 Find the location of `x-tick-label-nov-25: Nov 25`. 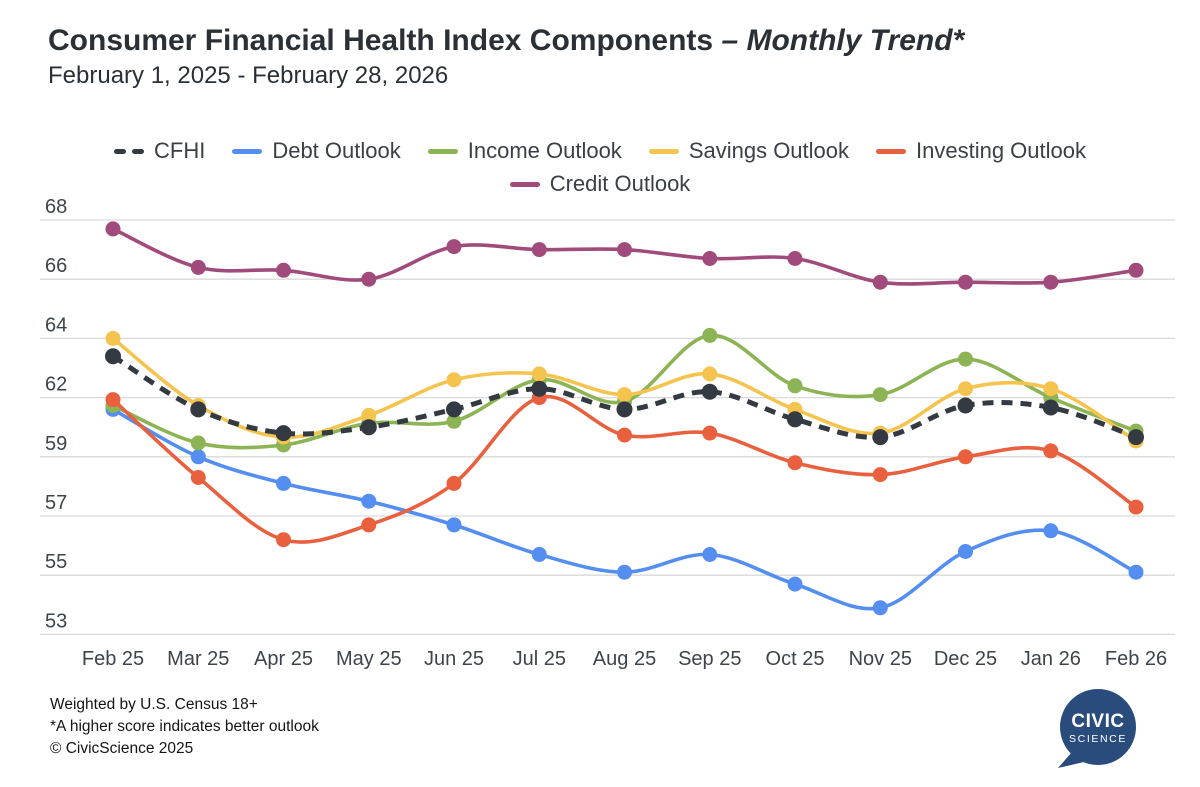

x-tick-label-nov-25: Nov 25 is located at coordinates (880, 659).